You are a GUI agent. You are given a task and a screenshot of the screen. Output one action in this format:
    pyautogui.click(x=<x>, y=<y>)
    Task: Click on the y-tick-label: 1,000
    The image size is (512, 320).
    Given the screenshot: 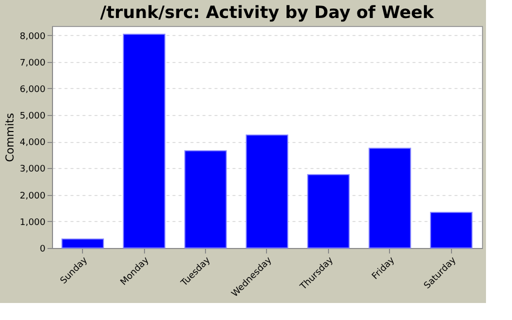 What is the action you would take?
    pyautogui.click(x=33, y=223)
    